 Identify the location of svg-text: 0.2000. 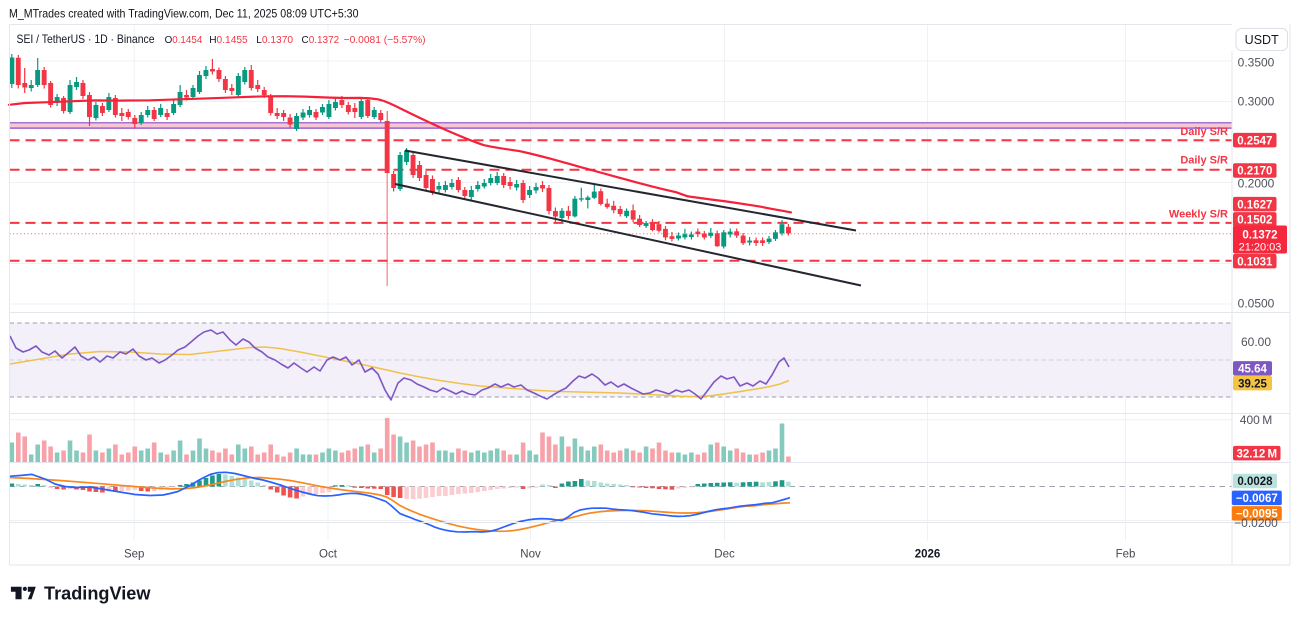
(1256, 184).